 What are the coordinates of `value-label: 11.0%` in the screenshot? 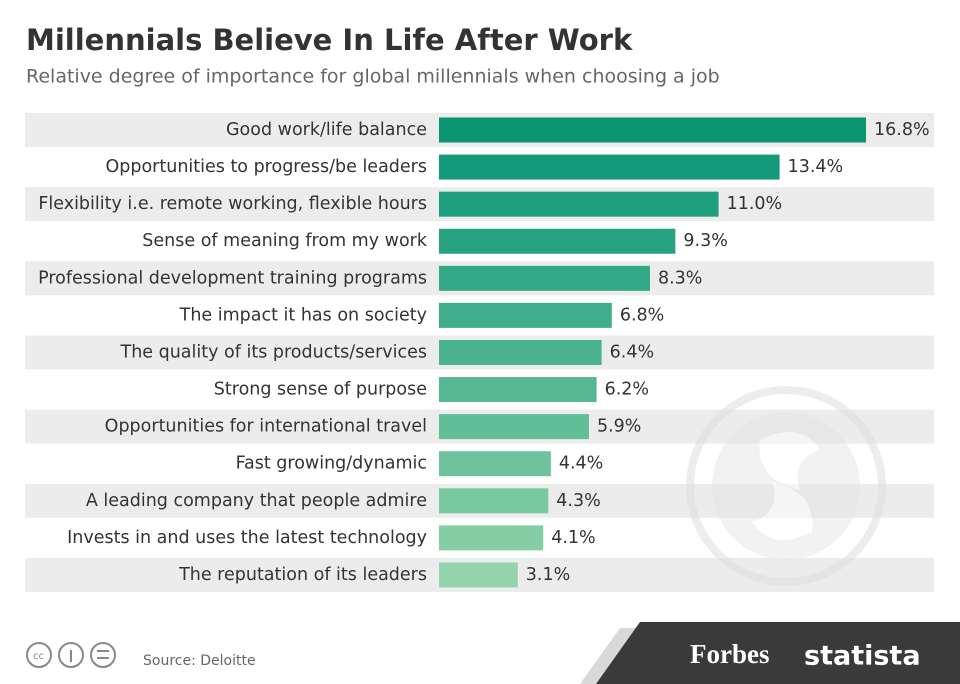 It's located at (755, 204).